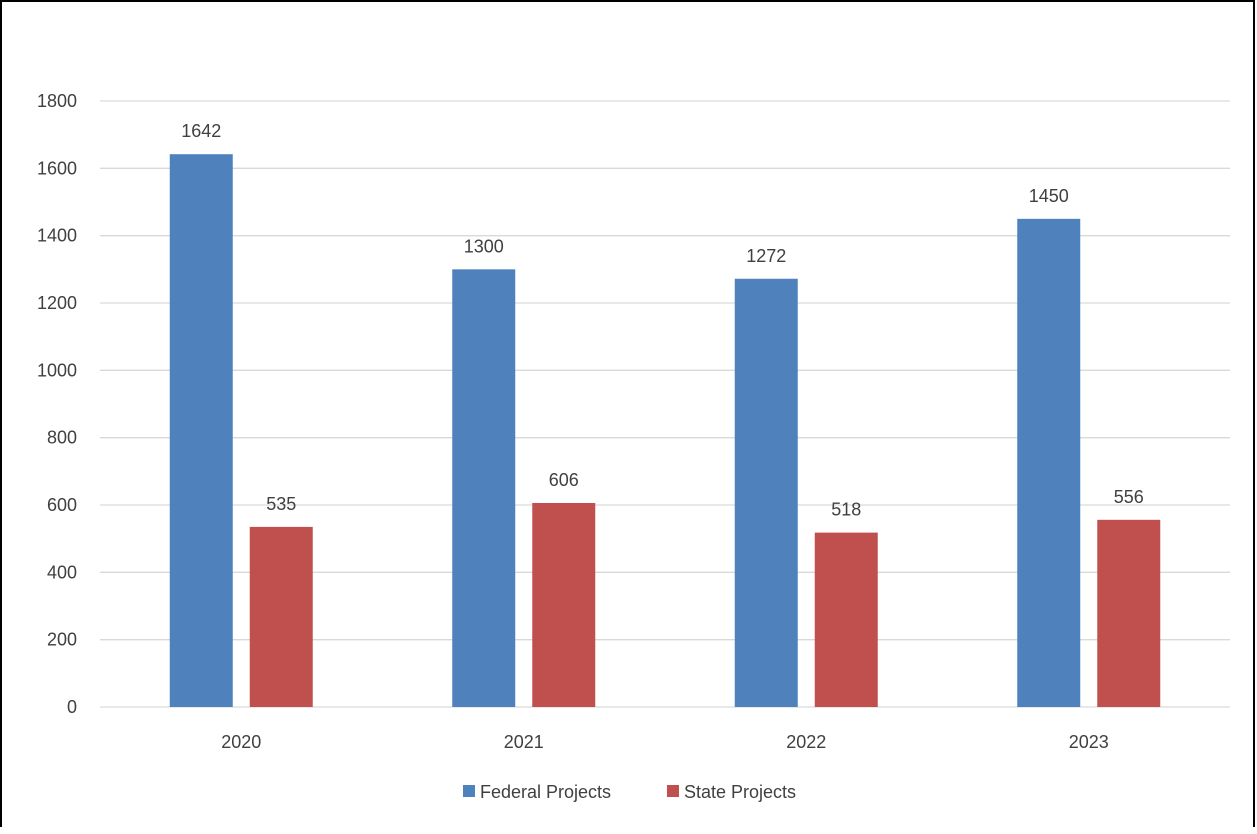  Describe the element at coordinates (62, 438) in the screenshot. I see `y-tick-label: 800` at that location.